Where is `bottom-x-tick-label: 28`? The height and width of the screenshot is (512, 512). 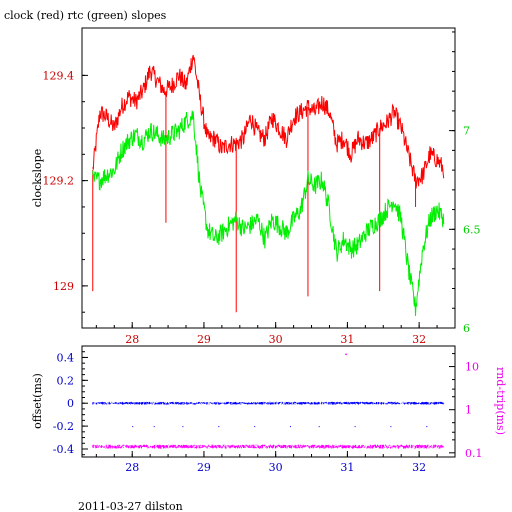
bottom-x-tick-label: 28 is located at coordinates (132, 467).